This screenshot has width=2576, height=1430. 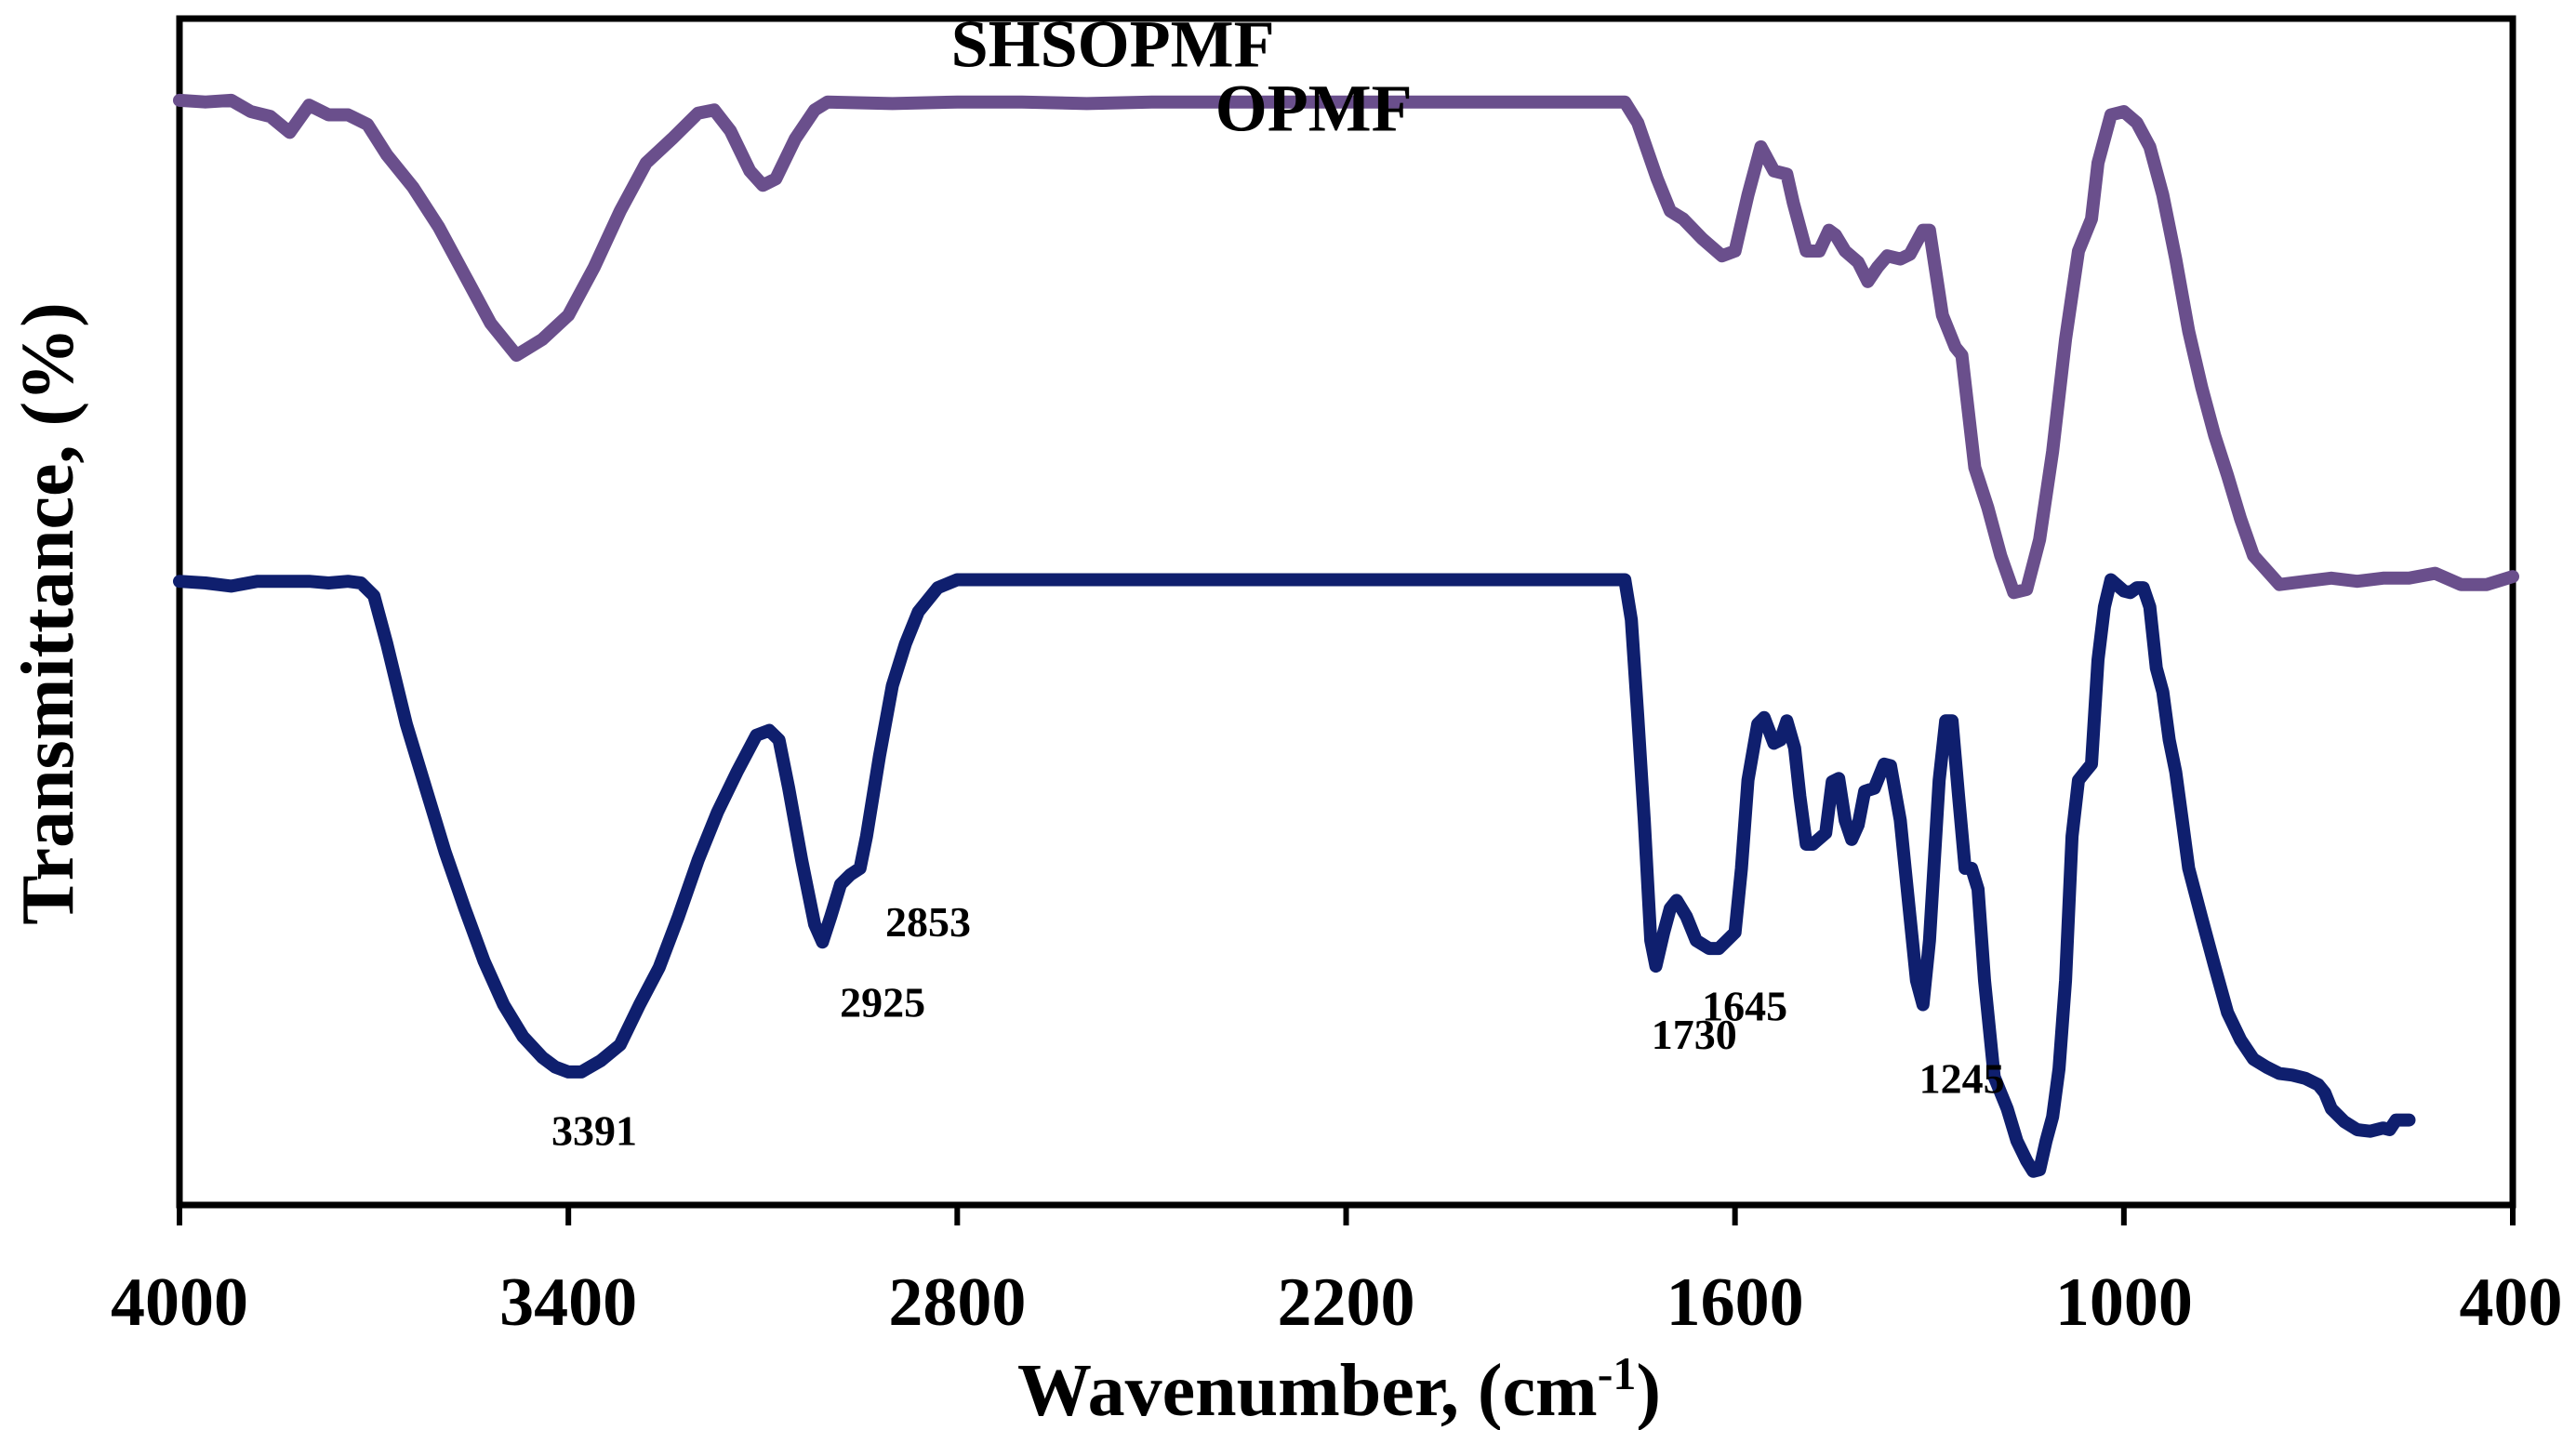 I want to click on x-tick-label-2200: 2200, so click(x=1346, y=1302).